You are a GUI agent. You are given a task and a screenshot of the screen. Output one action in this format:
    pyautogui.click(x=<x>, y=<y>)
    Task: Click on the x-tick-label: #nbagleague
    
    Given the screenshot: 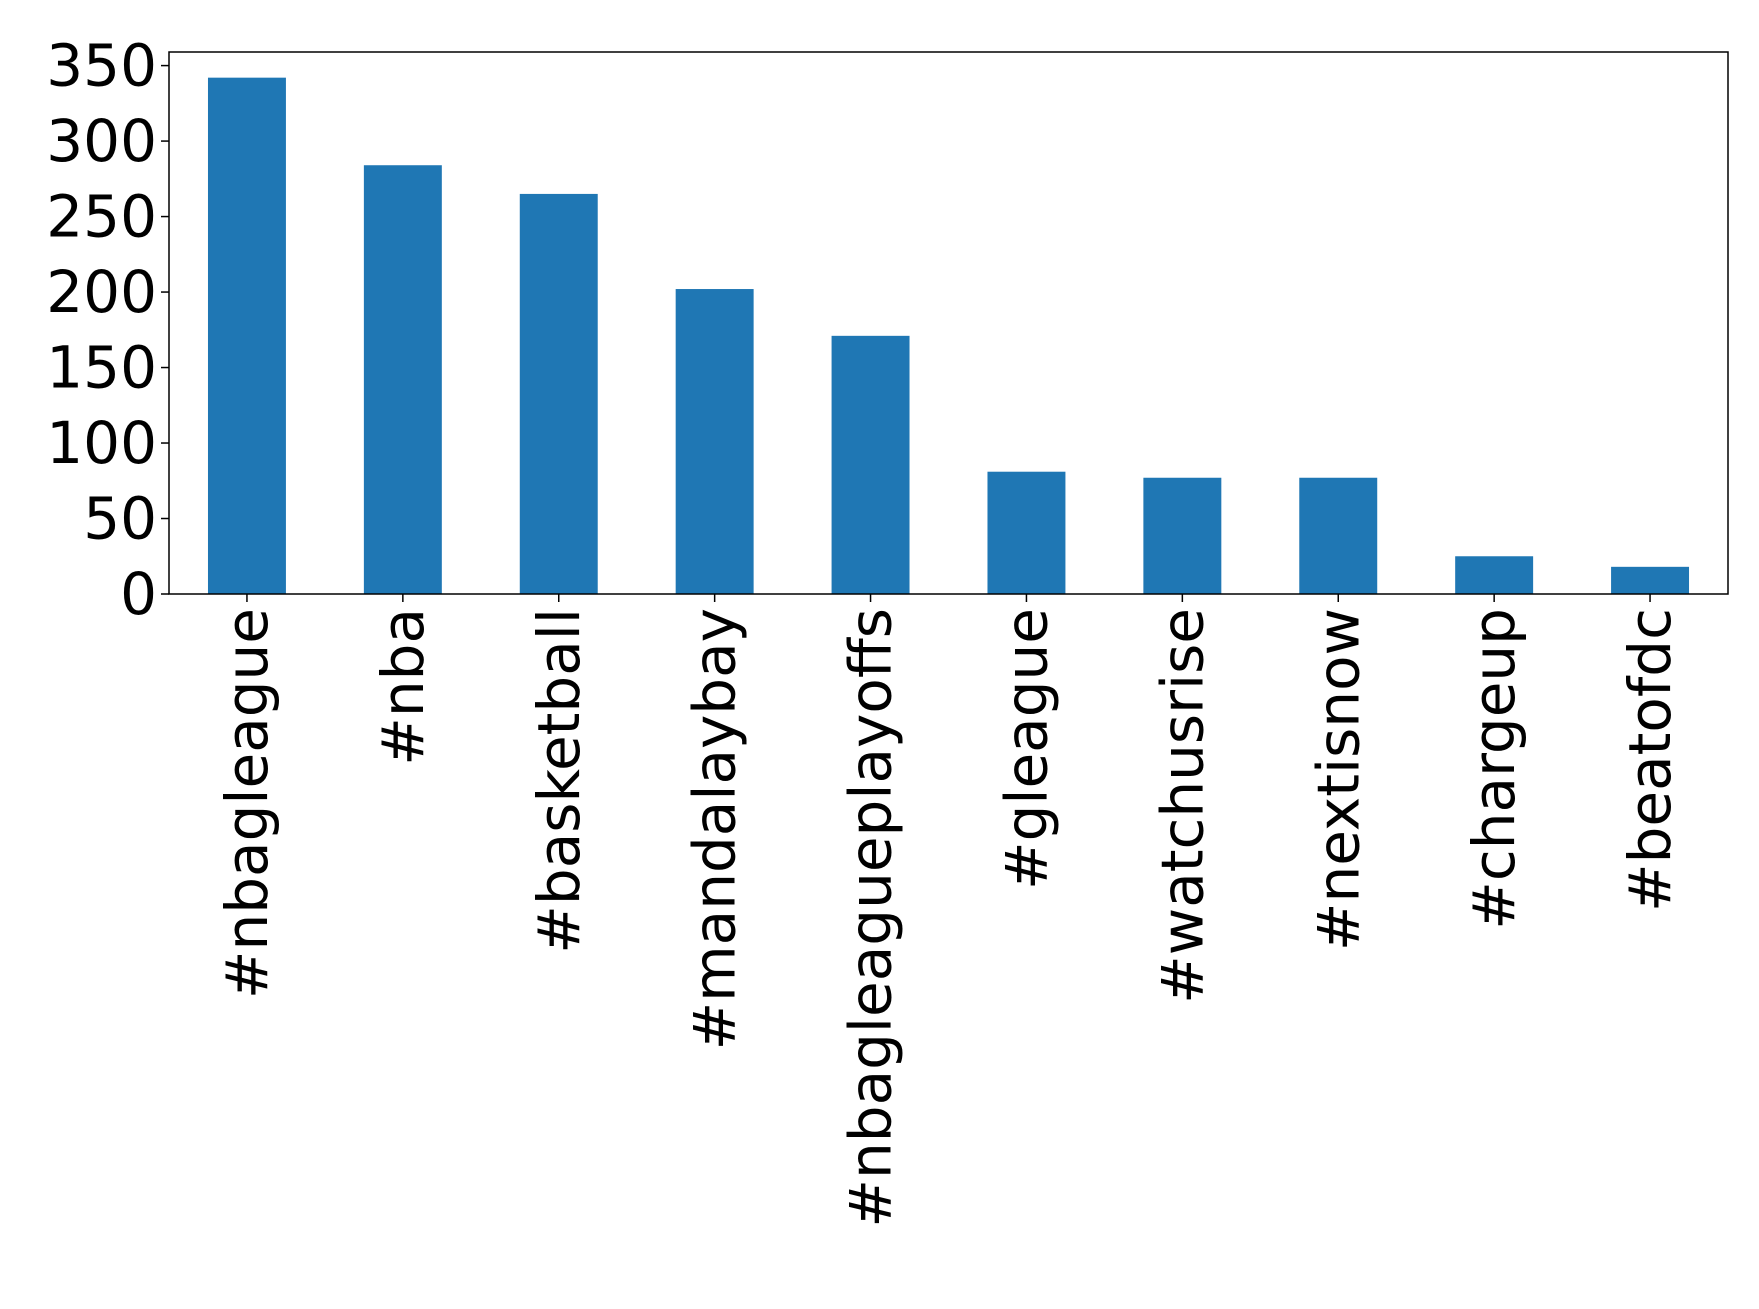 What is the action you would take?
    pyautogui.click(x=247, y=803)
    